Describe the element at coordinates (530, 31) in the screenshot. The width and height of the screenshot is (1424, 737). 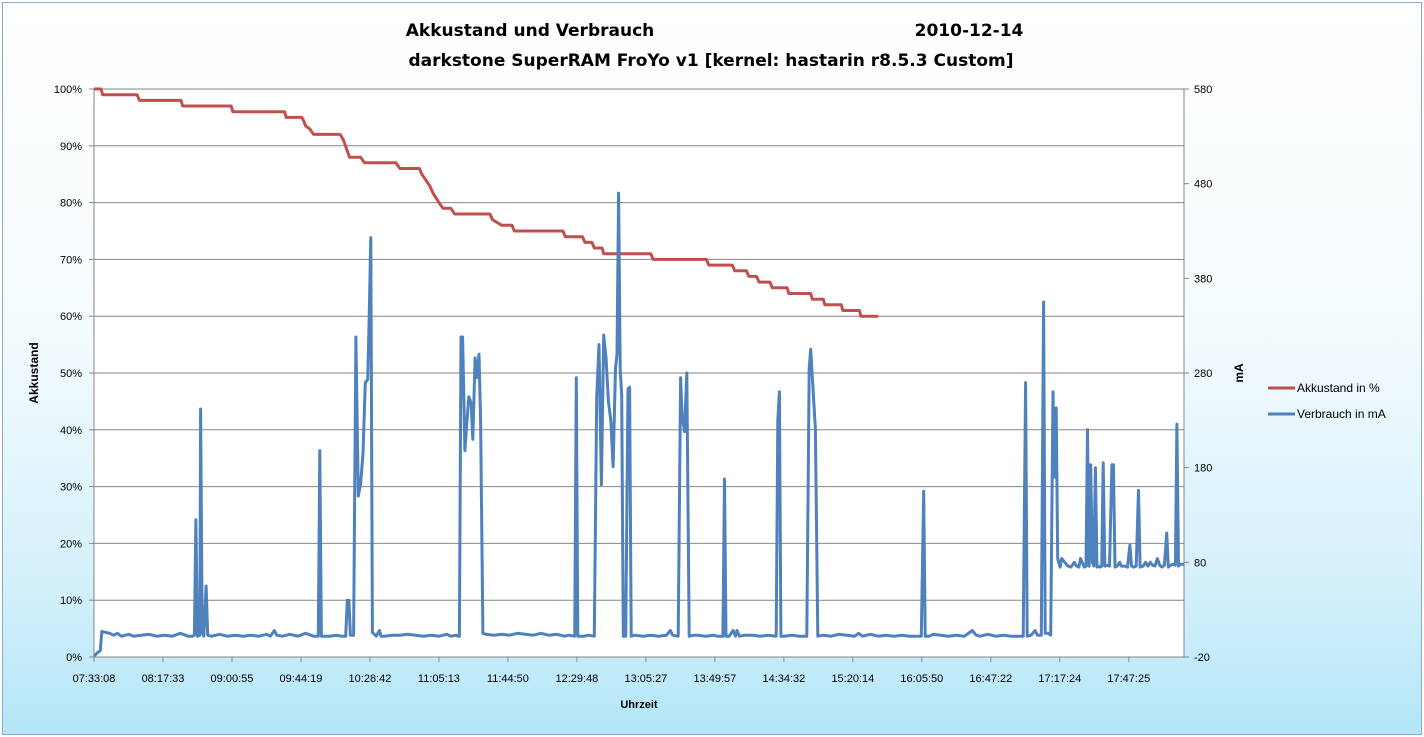
I see `chart-title: Akkustand und Verbrauch` at that location.